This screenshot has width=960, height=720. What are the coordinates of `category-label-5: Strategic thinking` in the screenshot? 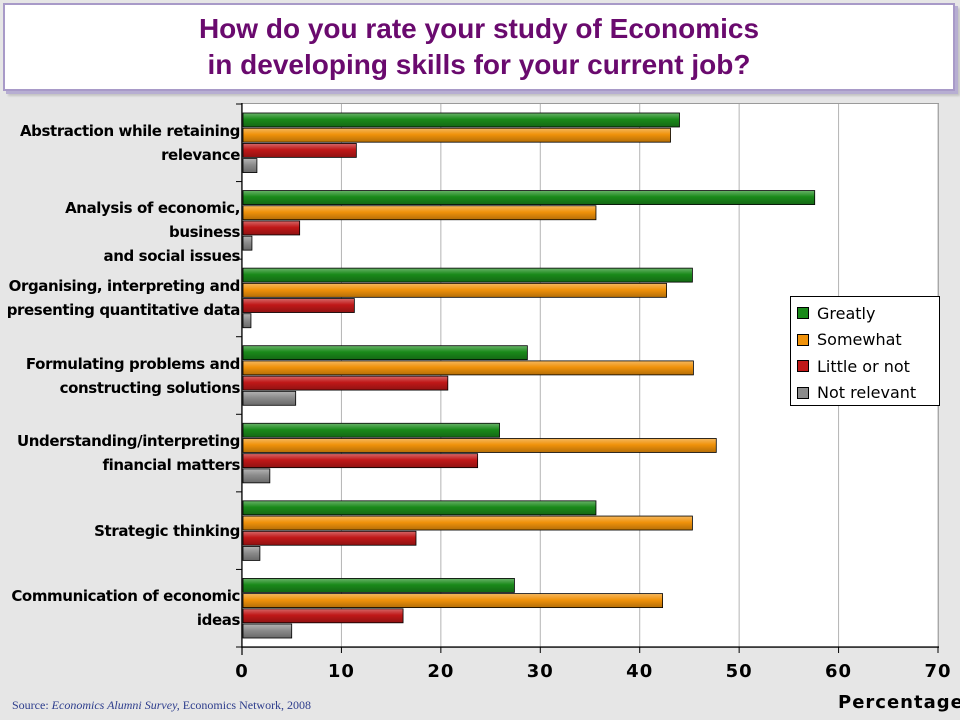 It's located at (120, 531).